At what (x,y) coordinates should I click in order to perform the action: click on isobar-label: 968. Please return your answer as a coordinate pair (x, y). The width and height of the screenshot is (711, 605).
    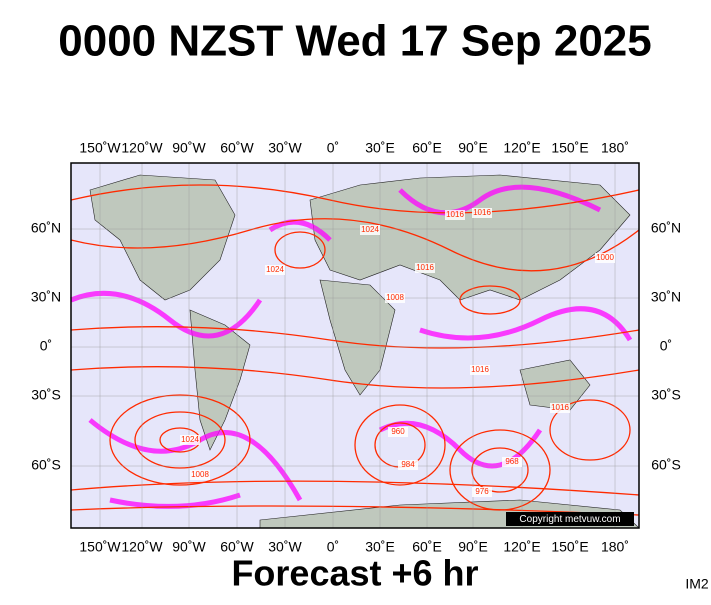
    Looking at the image, I should click on (512, 461).